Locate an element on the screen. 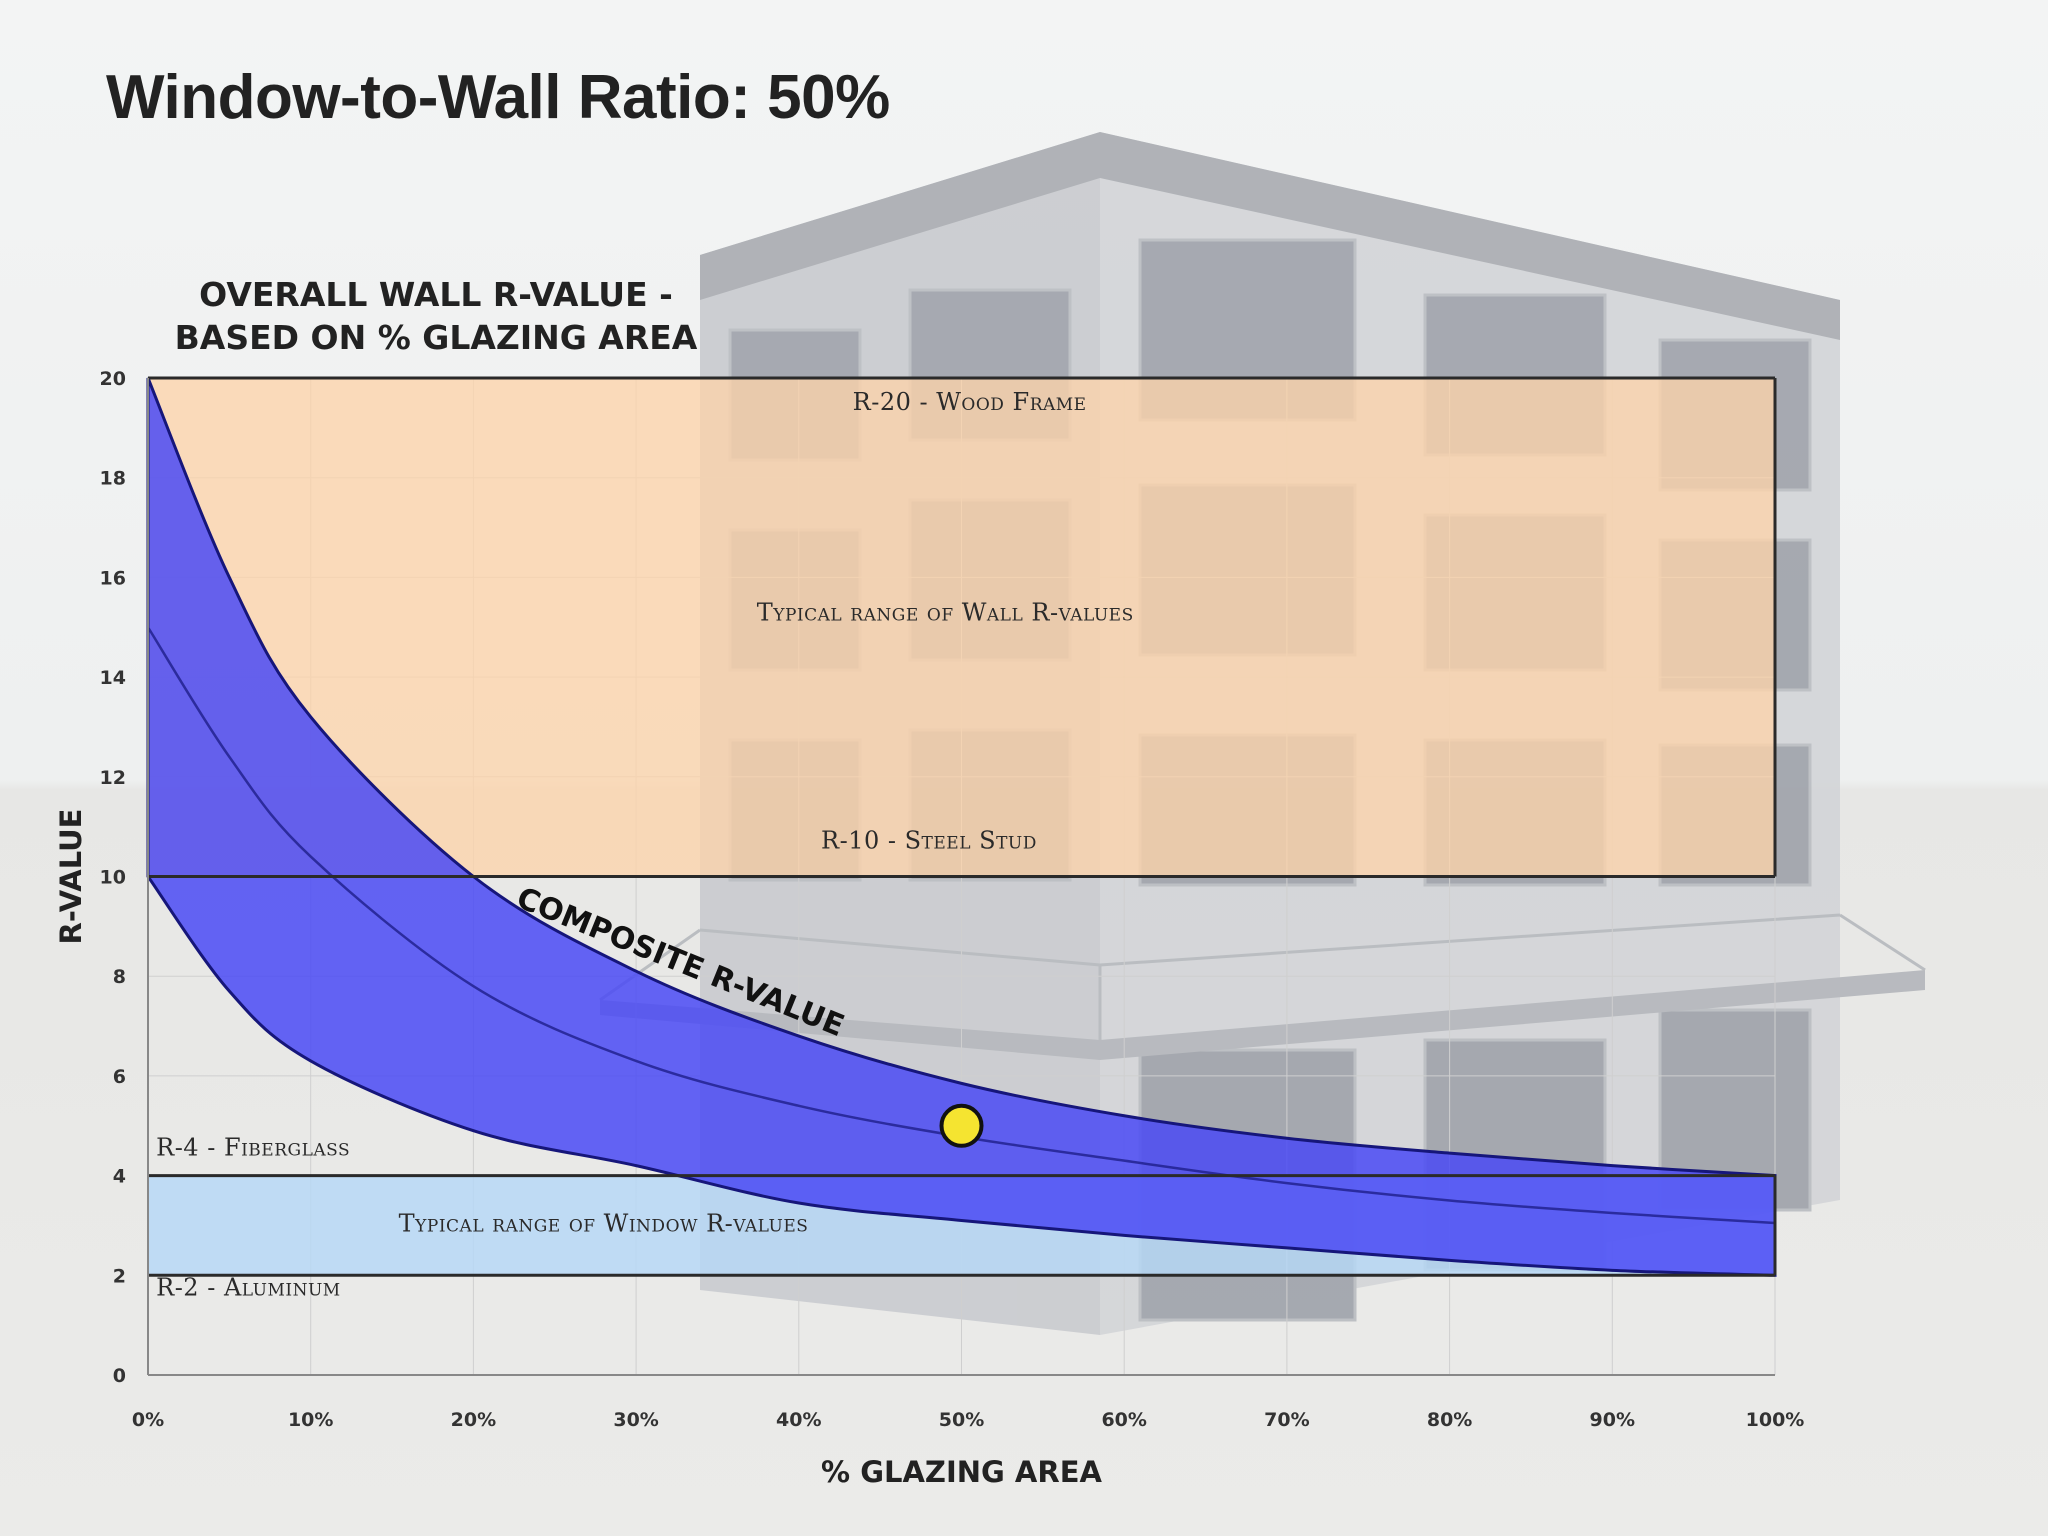  reference-line-label: R-20 - Wood Frame is located at coordinates (970, 402).